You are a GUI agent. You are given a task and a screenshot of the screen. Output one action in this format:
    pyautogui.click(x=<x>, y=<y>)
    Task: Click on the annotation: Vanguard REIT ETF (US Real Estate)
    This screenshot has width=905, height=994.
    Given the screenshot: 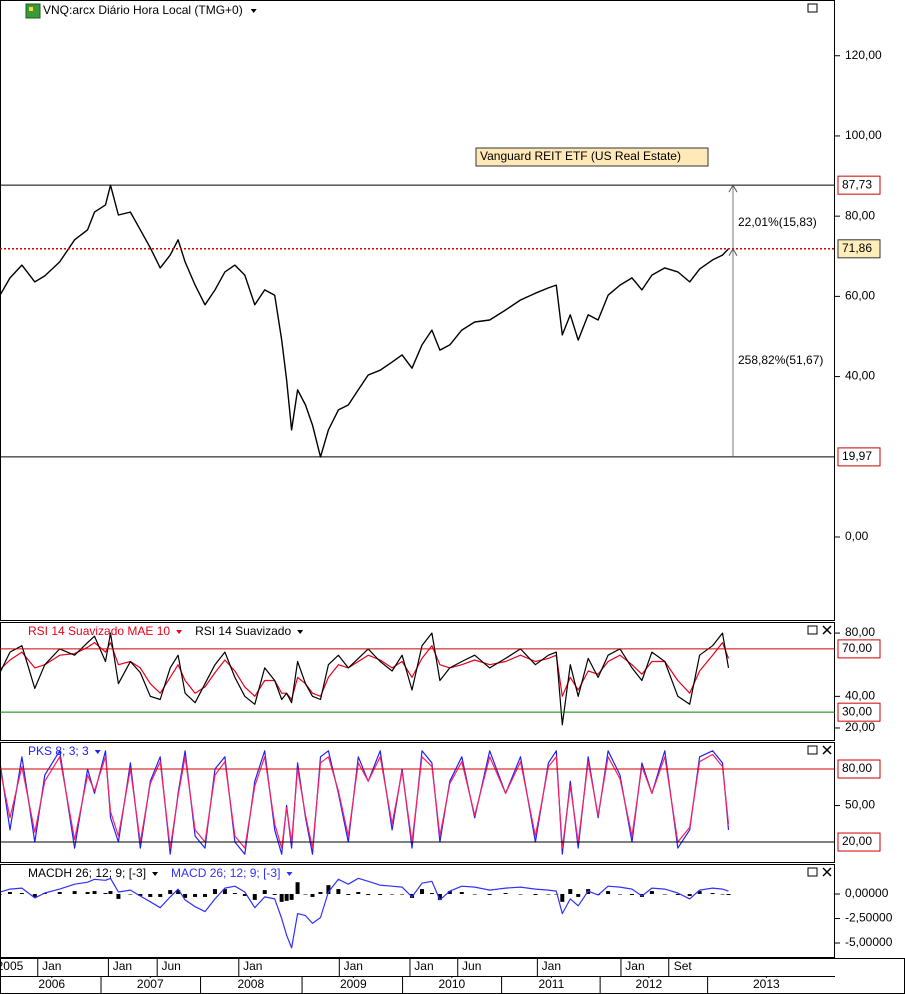 What is the action you would take?
    pyautogui.click(x=580, y=156)
    